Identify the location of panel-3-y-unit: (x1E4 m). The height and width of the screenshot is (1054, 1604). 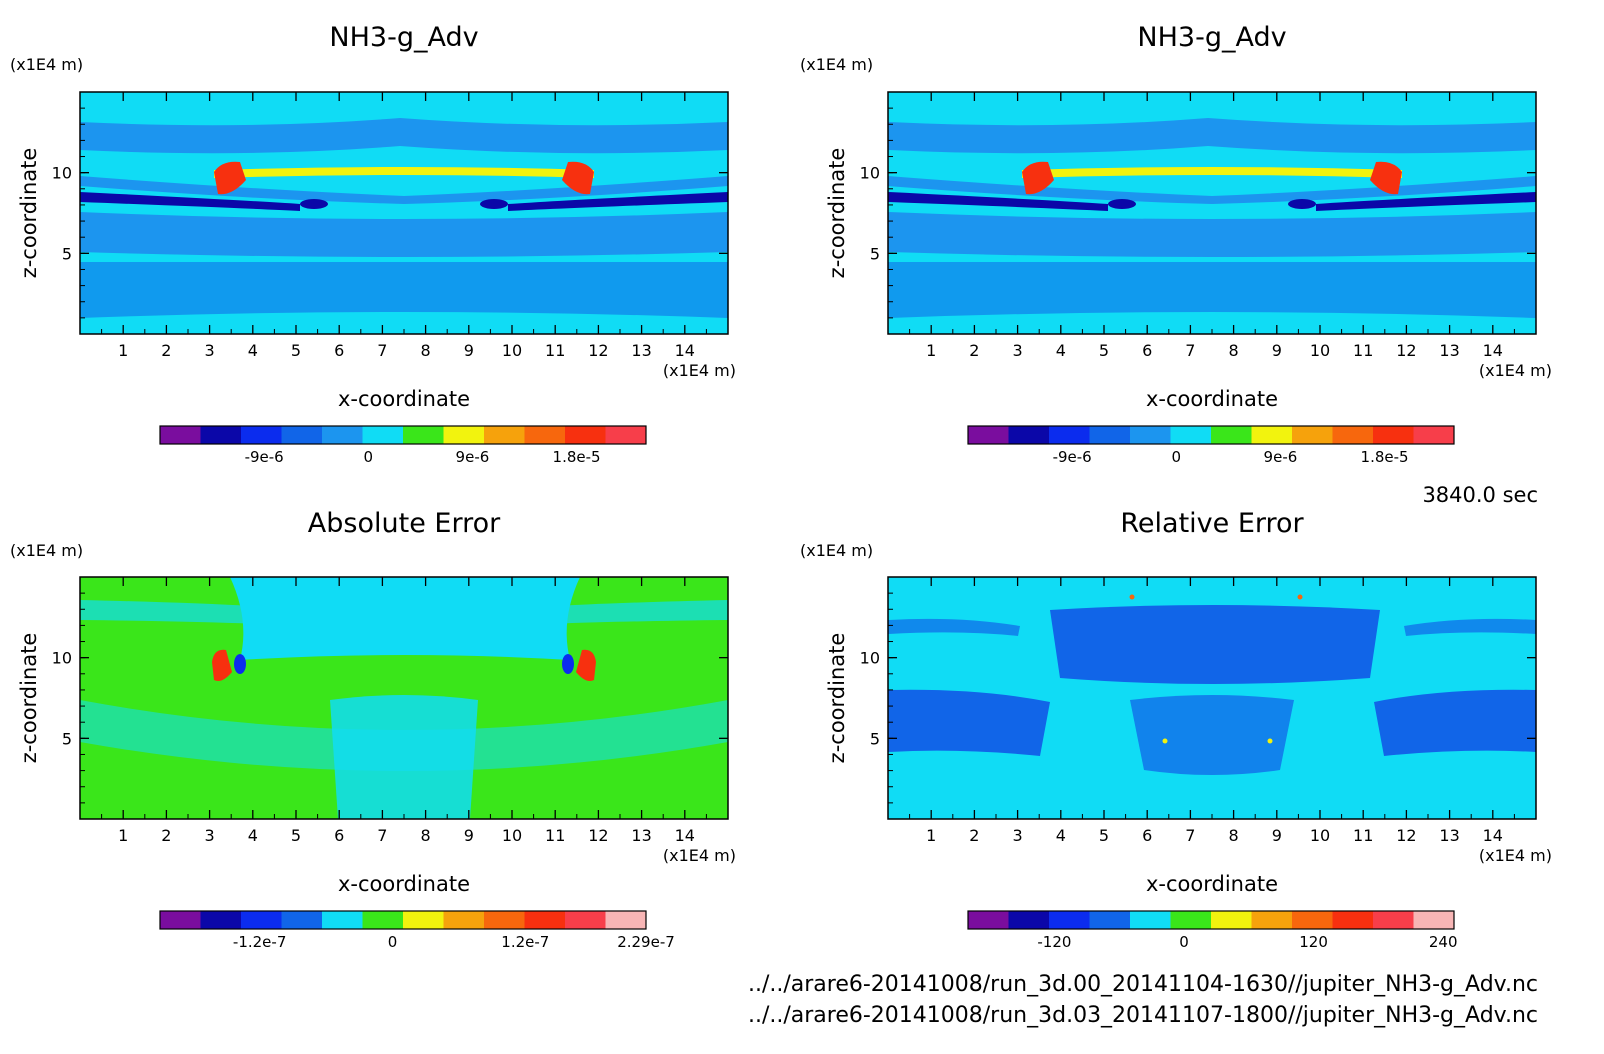
(46, 550).